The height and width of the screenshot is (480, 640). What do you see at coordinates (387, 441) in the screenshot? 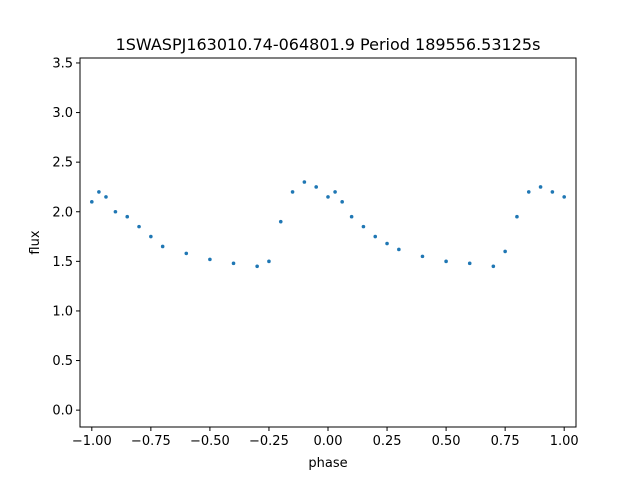
I see `x-tick-label: 0.25` at bounding box center [387, 441].